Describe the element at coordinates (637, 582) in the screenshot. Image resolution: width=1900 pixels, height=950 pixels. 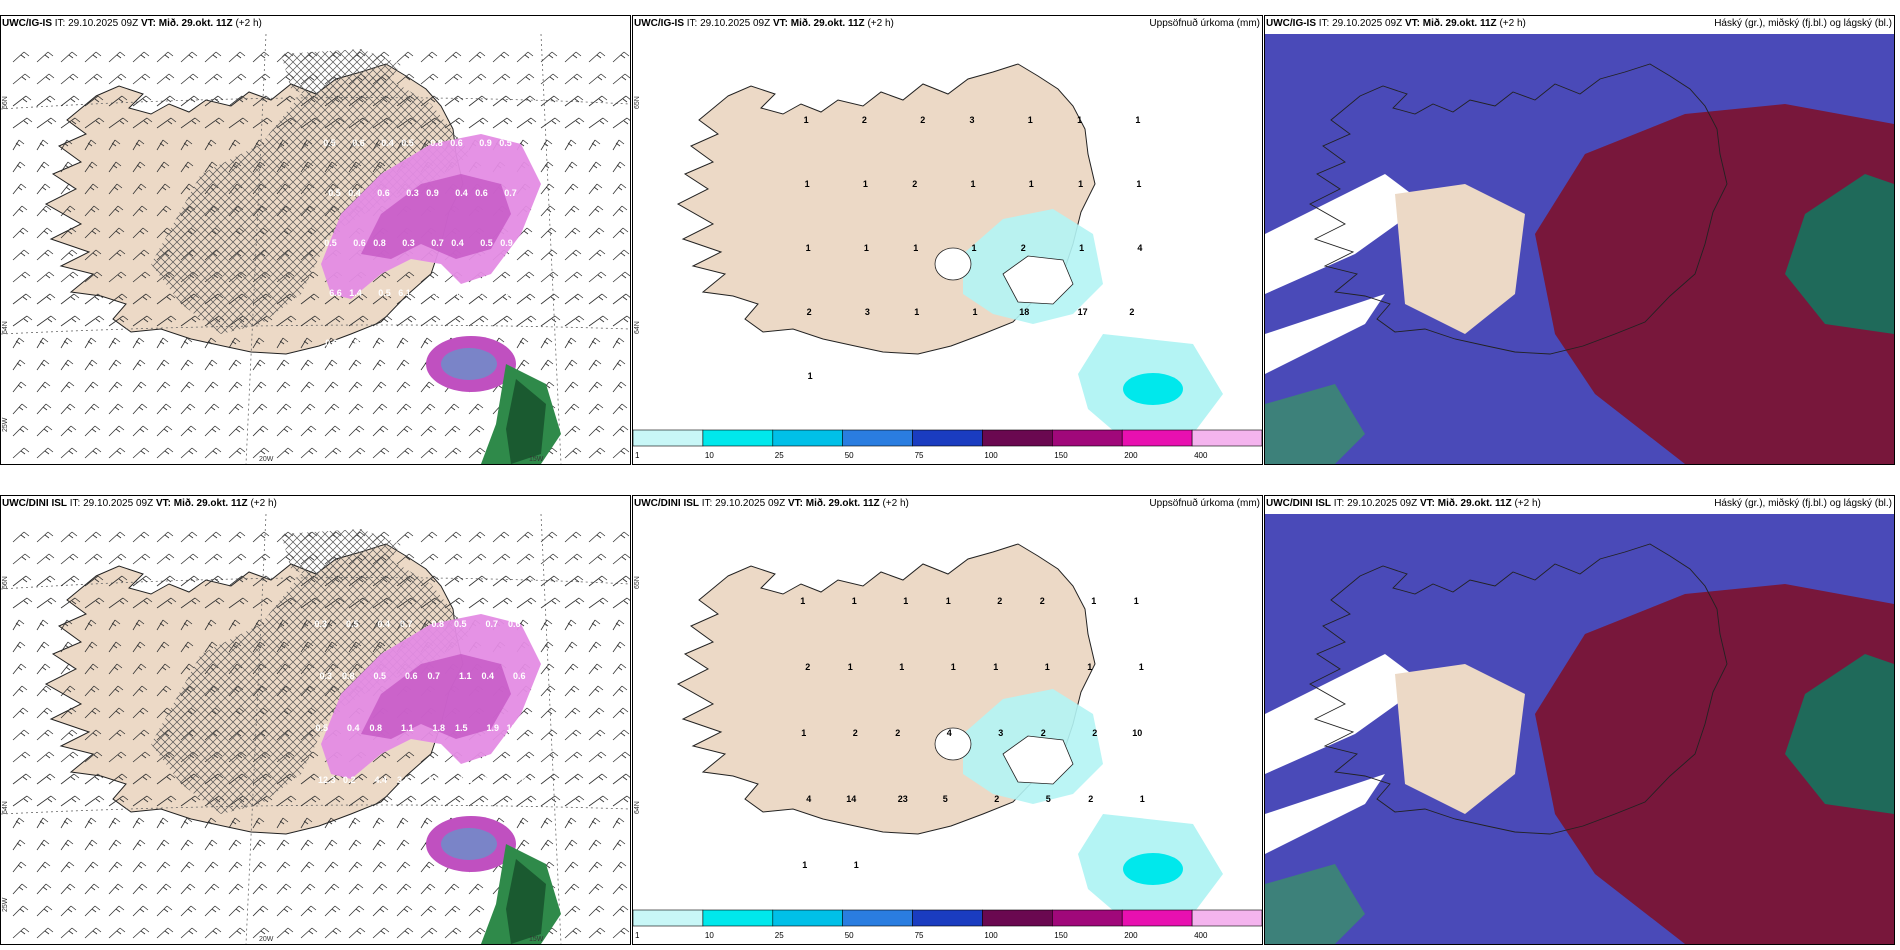
I see `lat-label: 65N` at that location.